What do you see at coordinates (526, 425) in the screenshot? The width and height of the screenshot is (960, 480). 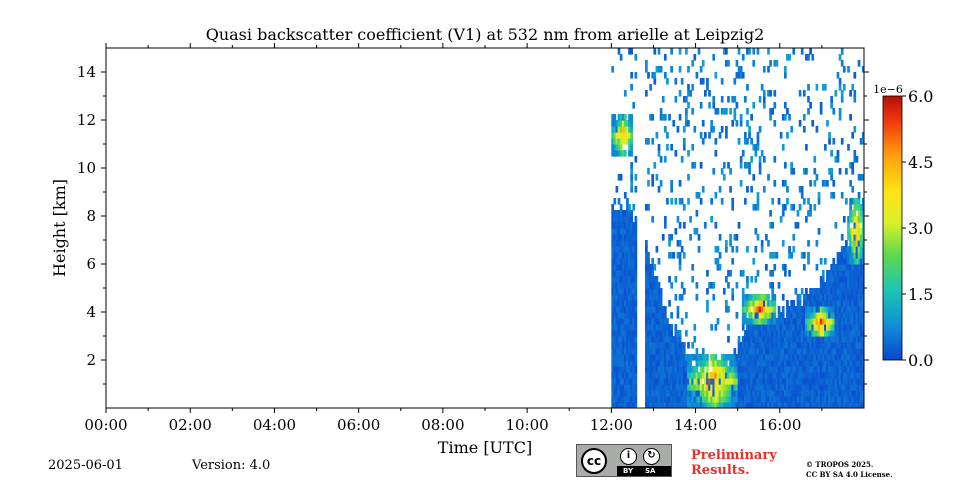 I see `x-tick-label: 10:00` at bounding box center [526, 425].